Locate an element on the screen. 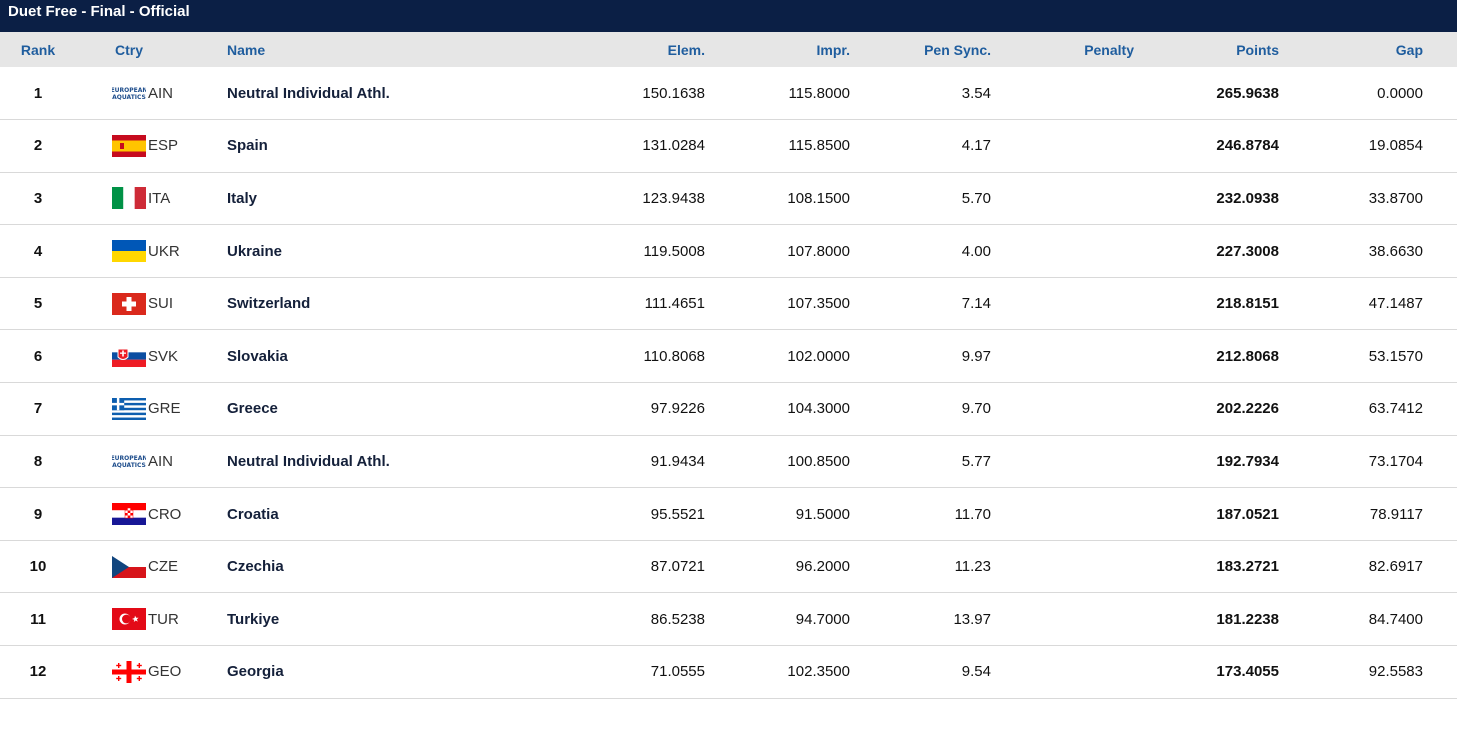 The width and height of the screenshot is (1457, 732). points-cell: 173.4055 is located at coordinates (1247, 672).